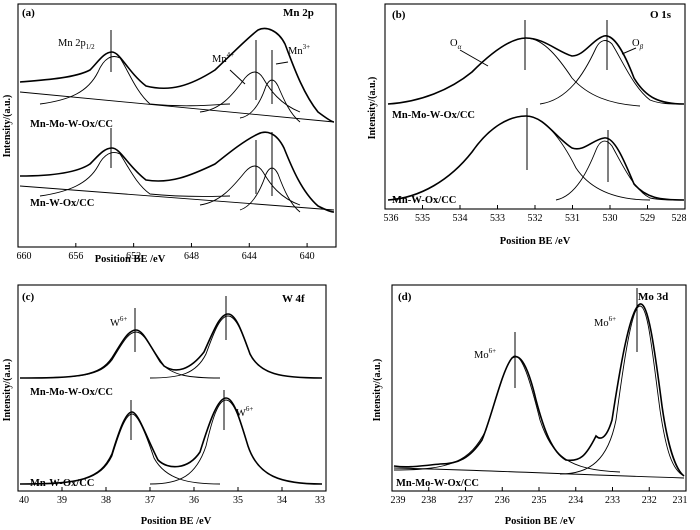 This screenshot has height=530, width=700. I want to click on c-series-label-top: Mn-Mo-W-Ox/CC, so click(71, 392).